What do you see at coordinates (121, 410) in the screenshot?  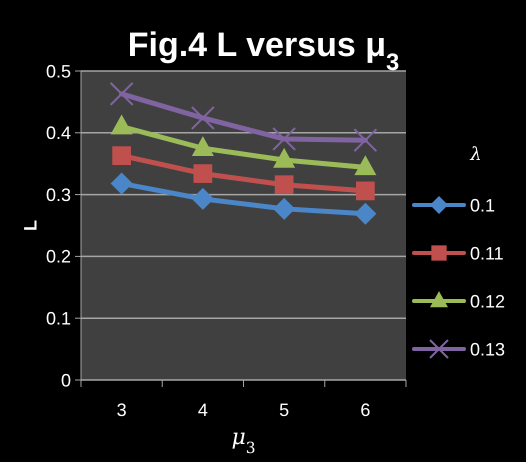 I see `x-tick-label: 3` at bounding box center [121, 410].